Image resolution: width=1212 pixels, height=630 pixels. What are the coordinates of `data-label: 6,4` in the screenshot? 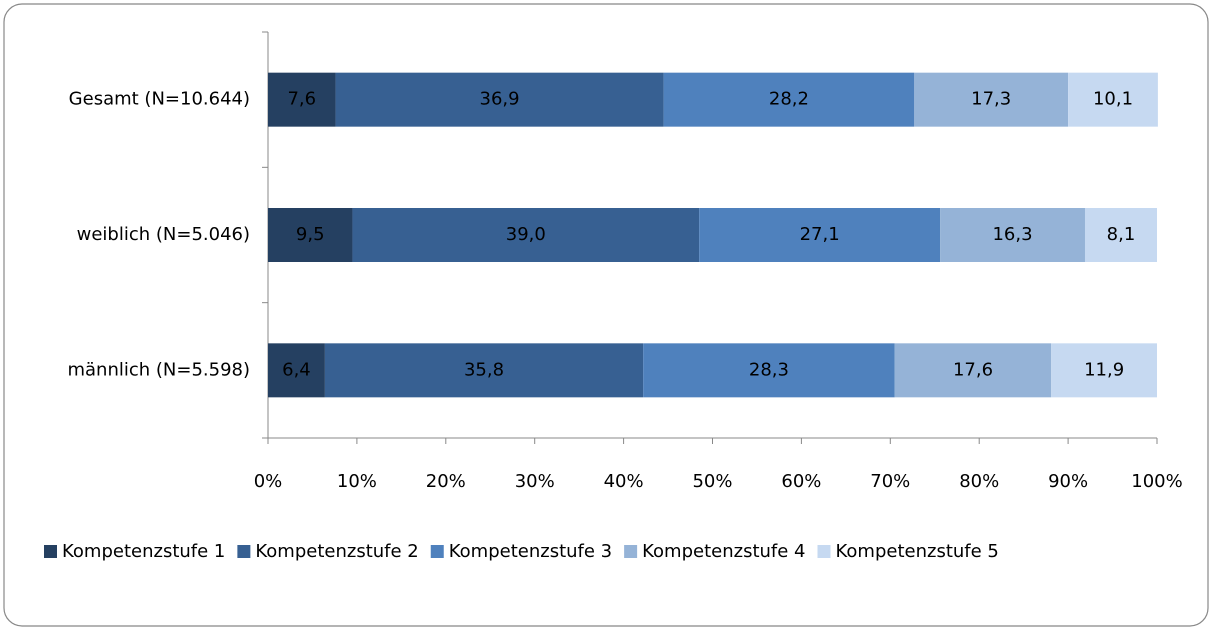 It's located at (296, 369).